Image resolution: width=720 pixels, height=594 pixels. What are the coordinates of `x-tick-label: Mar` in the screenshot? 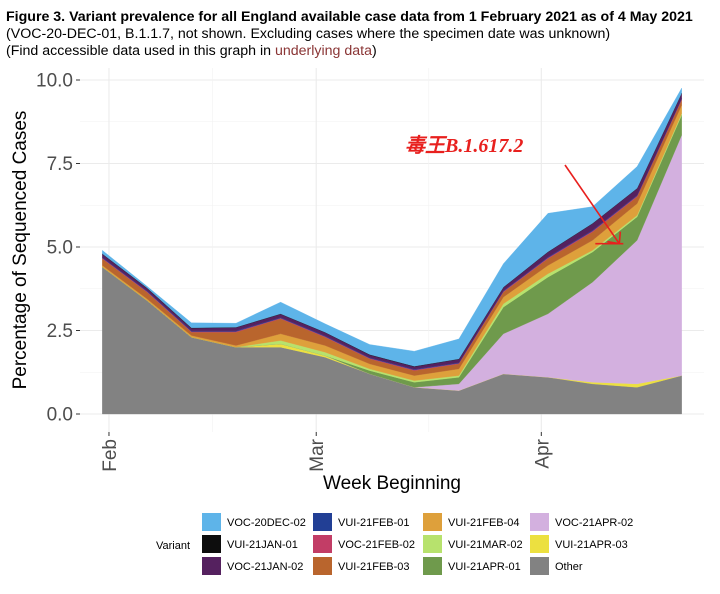 It's located at (317, 454).